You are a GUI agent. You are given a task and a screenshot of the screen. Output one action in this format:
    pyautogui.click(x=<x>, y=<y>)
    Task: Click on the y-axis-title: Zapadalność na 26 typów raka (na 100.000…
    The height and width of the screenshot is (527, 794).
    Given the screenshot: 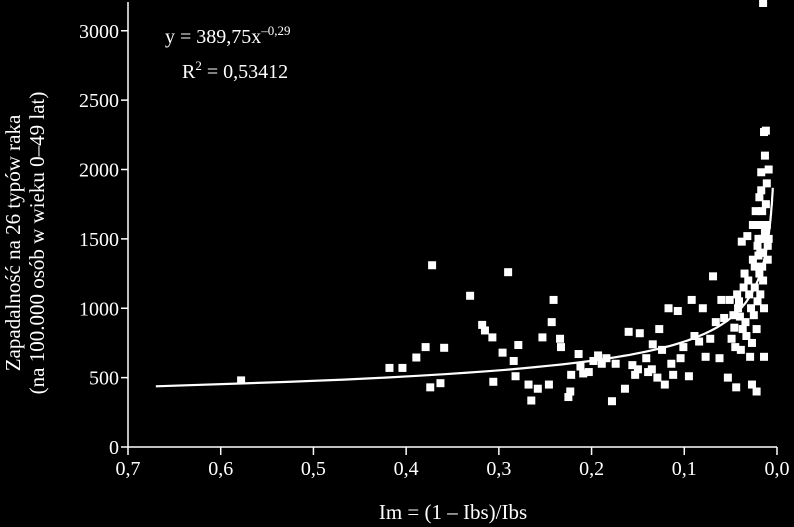 What is the action you would take?
    pyautogui.click(x=25, y=243)
    